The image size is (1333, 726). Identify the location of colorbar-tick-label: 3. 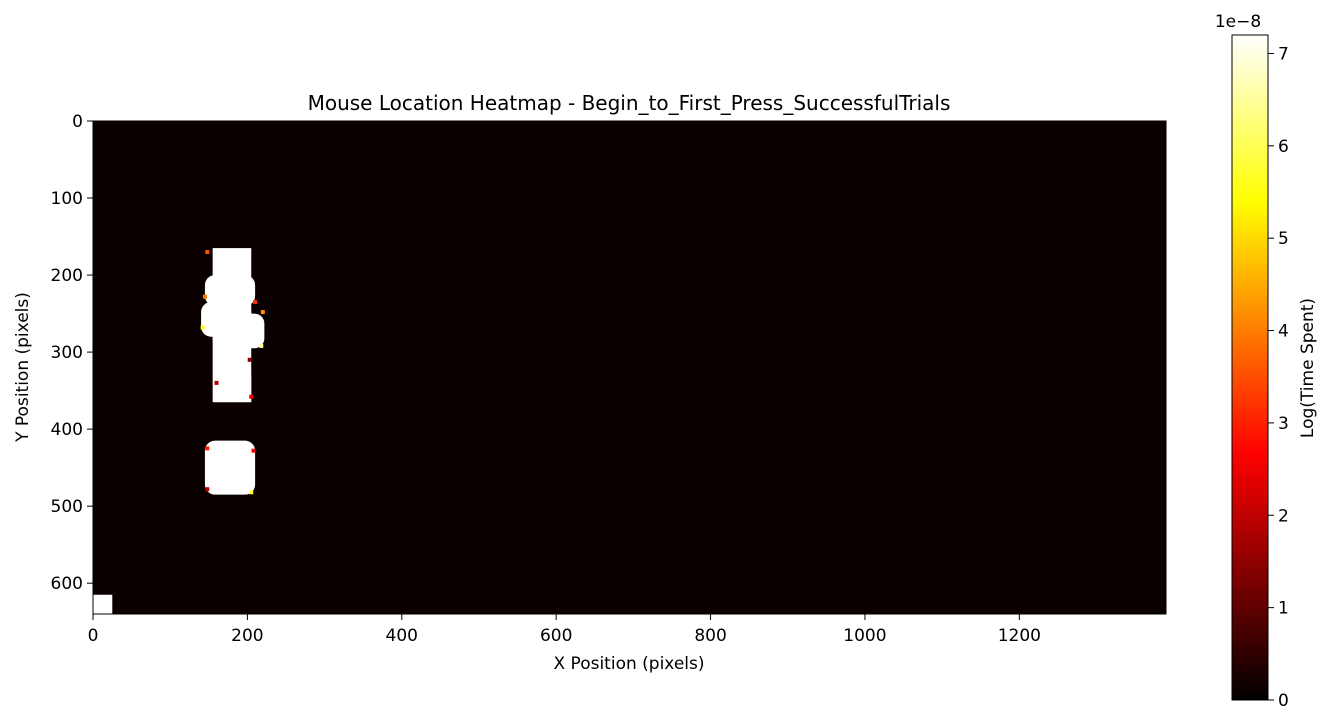
(1283, 424).